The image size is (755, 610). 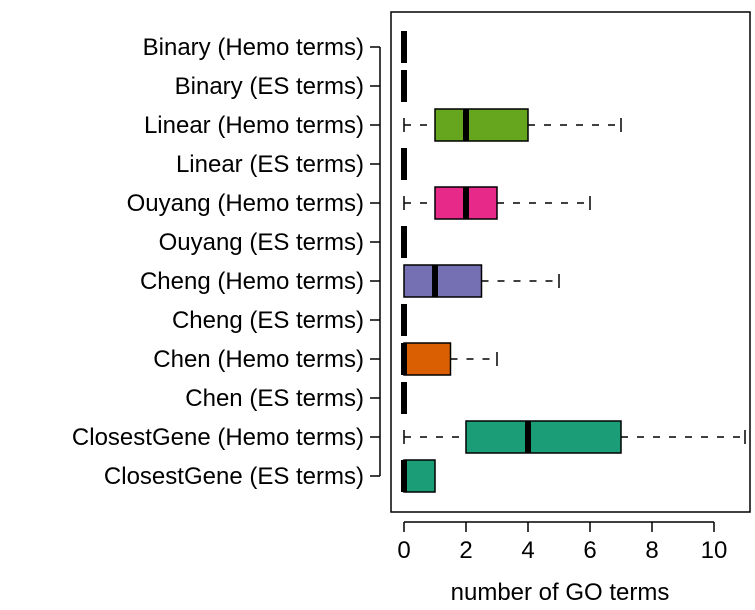 I want to click on category-label: Ouyang (Hemo terms), so click(x=245, y=203).